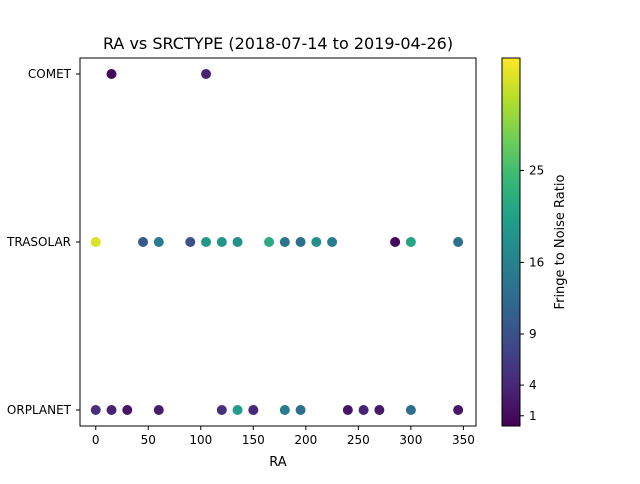 The height and width of the screenshot is (484, 640). Describe the element at coordinates (96, 440) in the screenshot. I see `x-tick-label: 0` at that location.